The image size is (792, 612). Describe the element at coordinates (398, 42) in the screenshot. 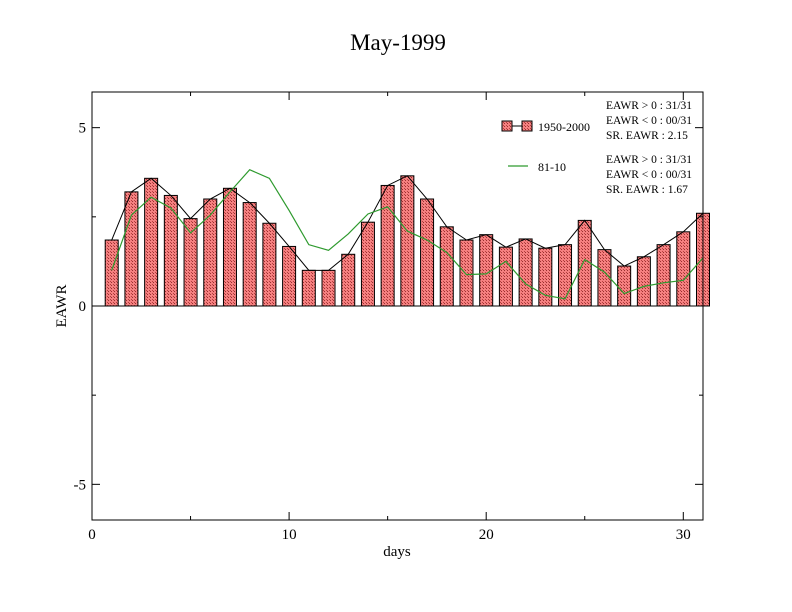

I see `chart-title: May-1999` at that location.